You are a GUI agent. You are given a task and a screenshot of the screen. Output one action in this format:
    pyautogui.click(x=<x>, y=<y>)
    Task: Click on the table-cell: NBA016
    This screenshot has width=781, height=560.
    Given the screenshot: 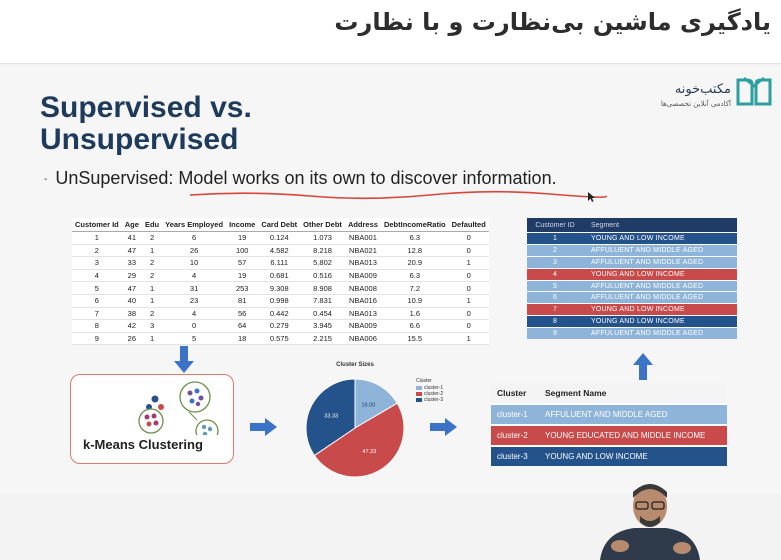 What is the action you would take?
    pyautogui.click(x=362, y=301)
    